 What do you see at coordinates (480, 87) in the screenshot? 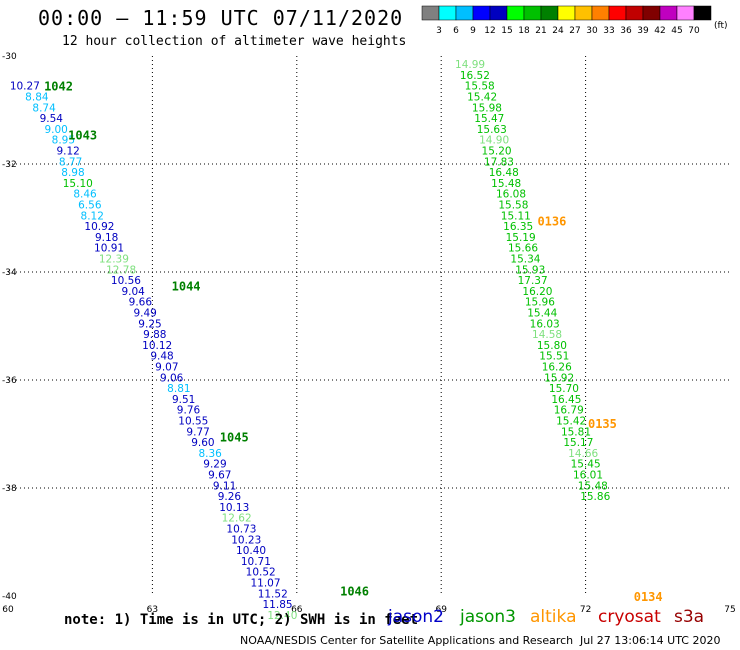
I see `swh-value: 15.58` at bounding box center [480, 87].